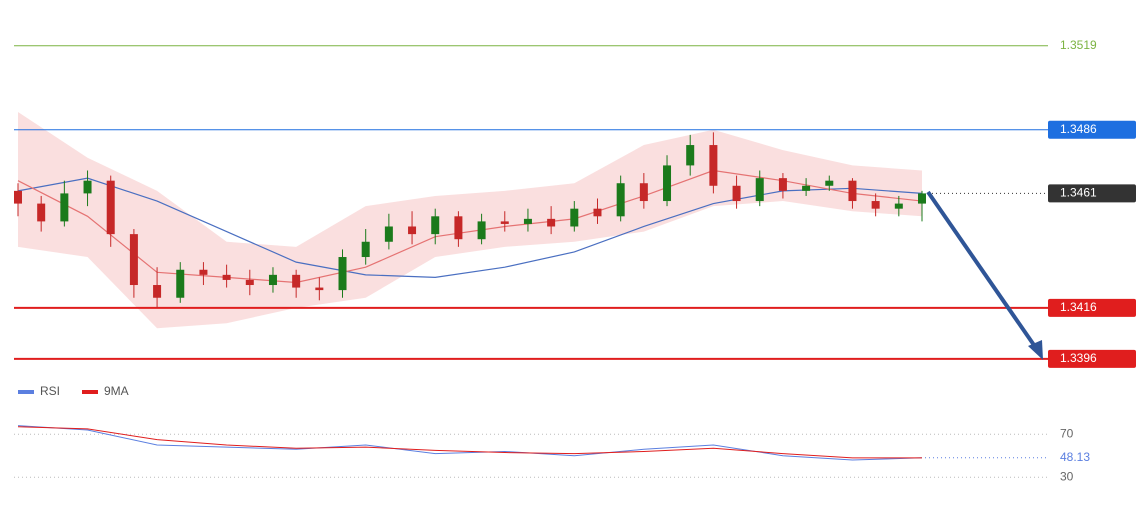 The height and width of the screenshot is (505, 1140). I want to click on rsi-tick-label: 30, so click(1067, 476).